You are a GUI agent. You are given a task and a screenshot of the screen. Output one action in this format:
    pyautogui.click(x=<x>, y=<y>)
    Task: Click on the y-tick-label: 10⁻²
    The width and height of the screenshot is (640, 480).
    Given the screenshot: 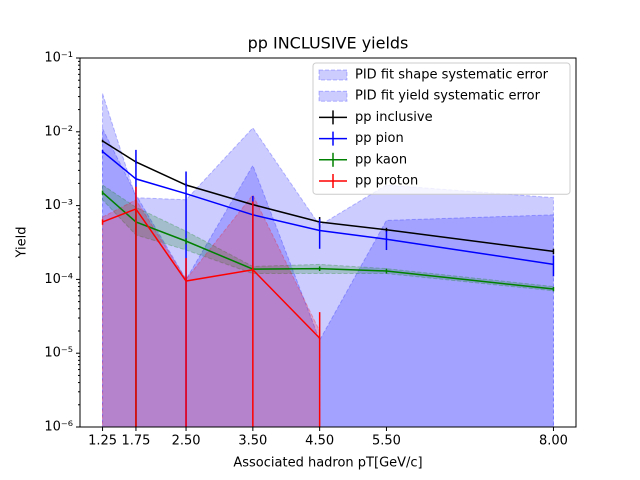 What is the action you would take?
    pyautogui.click(x=58, y=131)
    